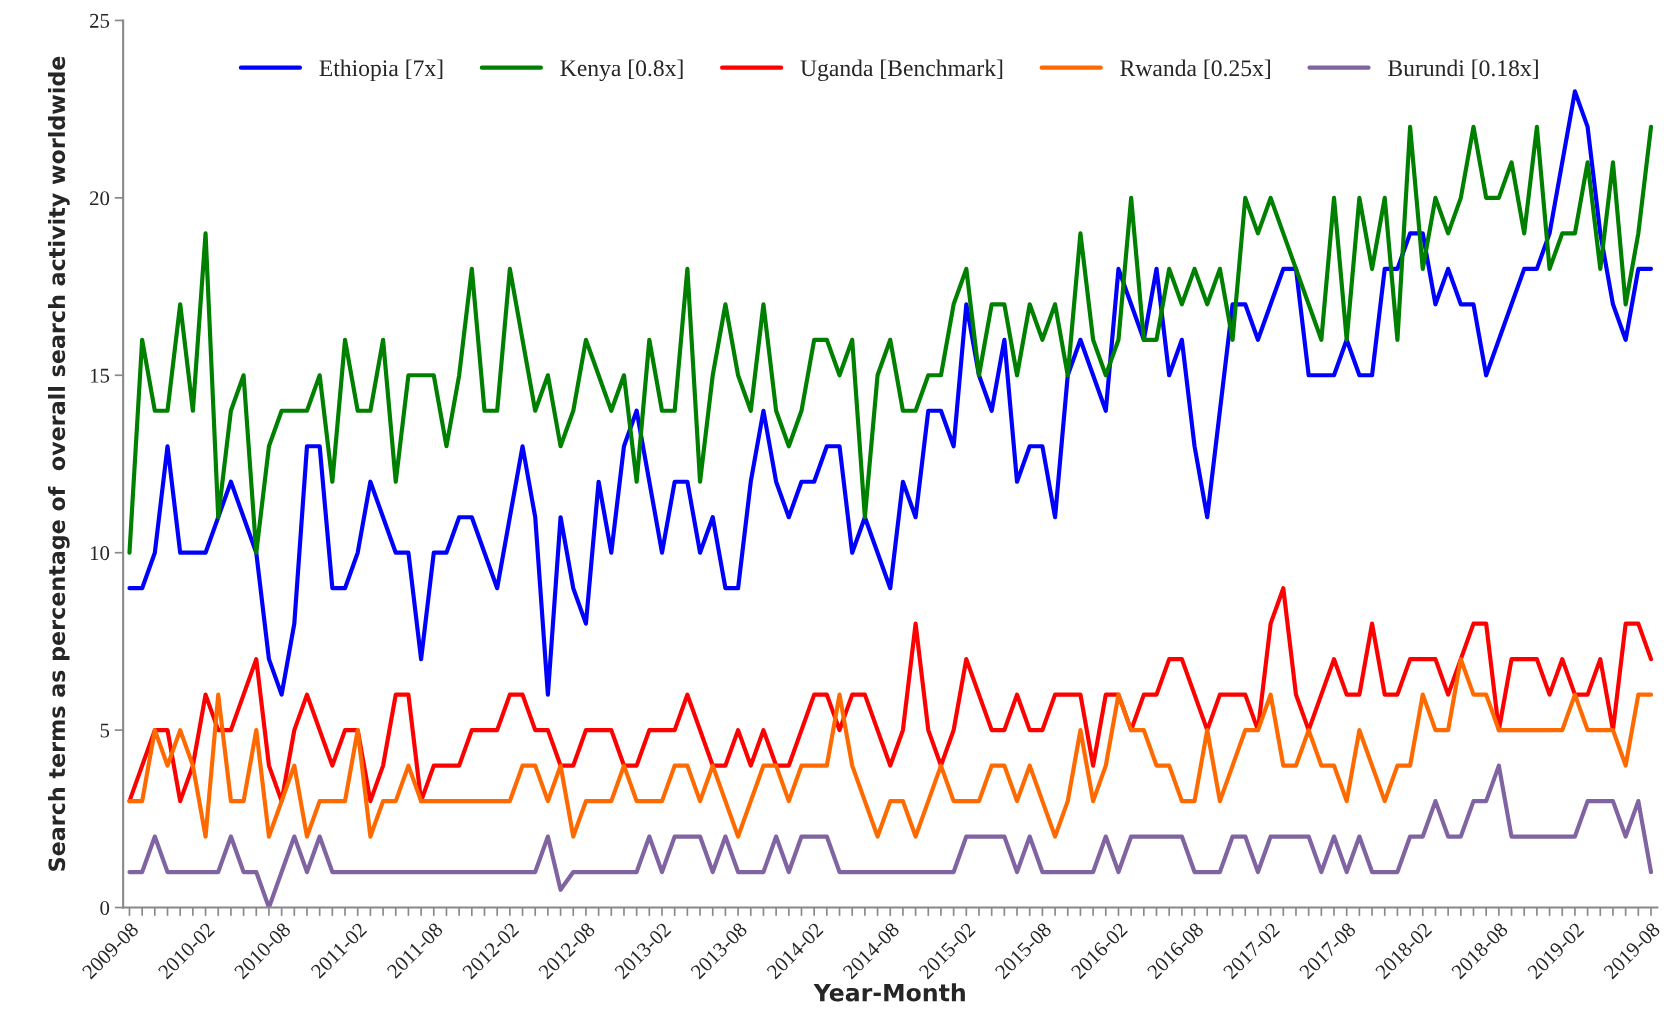 Image resolution: width=1664 pixels, height=1022 pixels. I want to click on y-tick-label: 15, so click(100, 375).